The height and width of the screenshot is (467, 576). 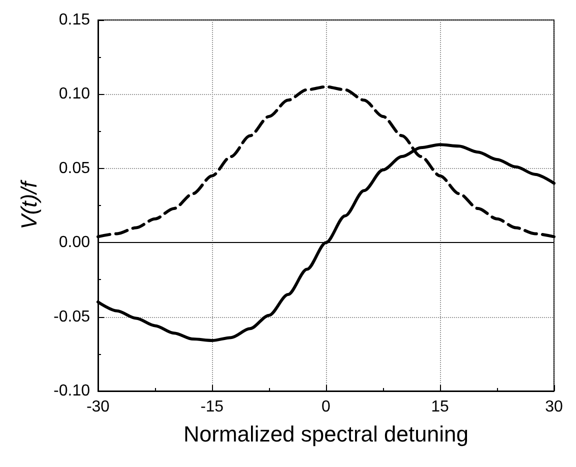 I want to click on y-tick-label: 0.15, so click(x=74, y=20).